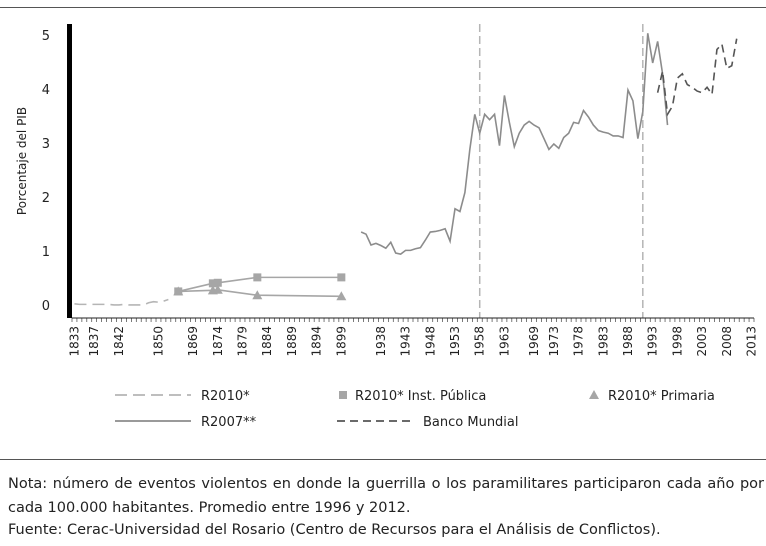  What do you see at coordinates (22, 161) in the screenshot?
I see `y-axis-label: Porcentaje del PIB` at bounding box center [22, 161].